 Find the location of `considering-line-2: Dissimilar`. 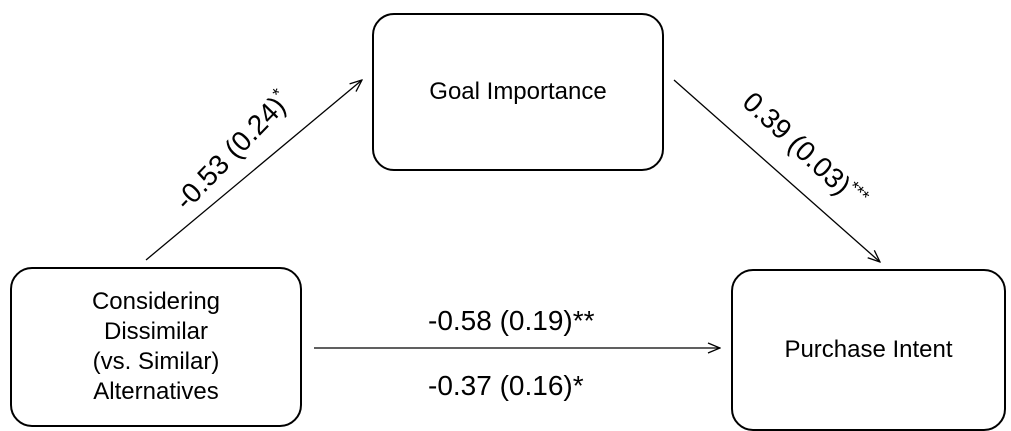

considering-line-2: Dissimilar is located at coordinates (156, 331).